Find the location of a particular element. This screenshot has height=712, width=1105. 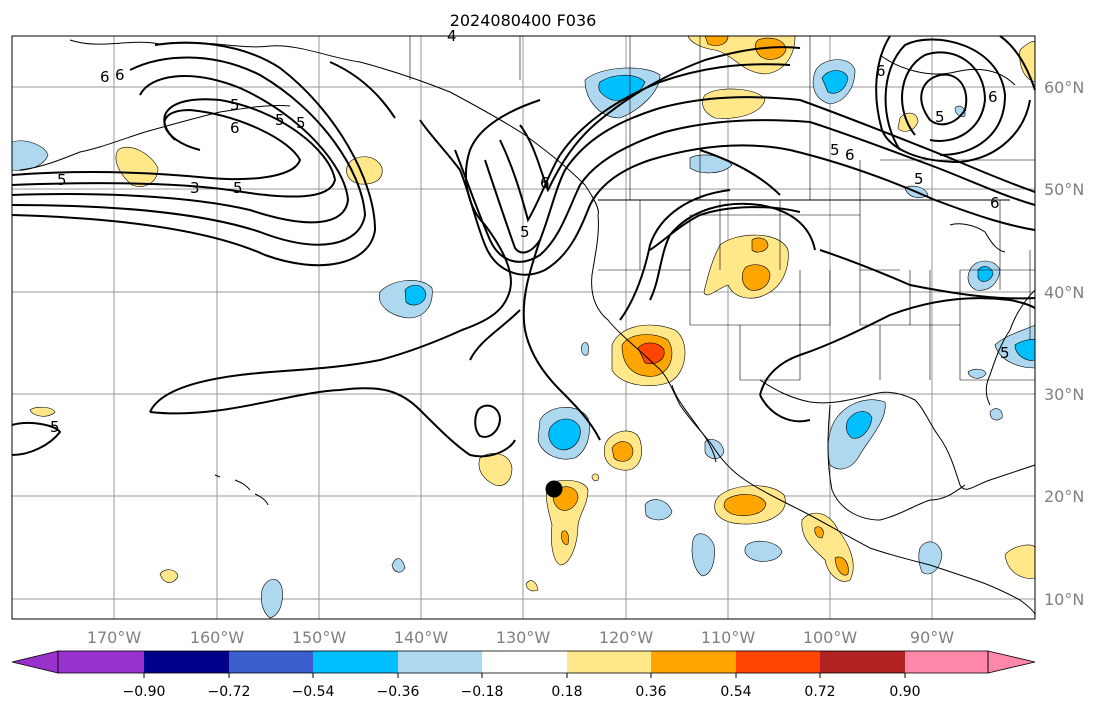

colorbar-tick-label: −0.54 is located at coordinates (313, 692).